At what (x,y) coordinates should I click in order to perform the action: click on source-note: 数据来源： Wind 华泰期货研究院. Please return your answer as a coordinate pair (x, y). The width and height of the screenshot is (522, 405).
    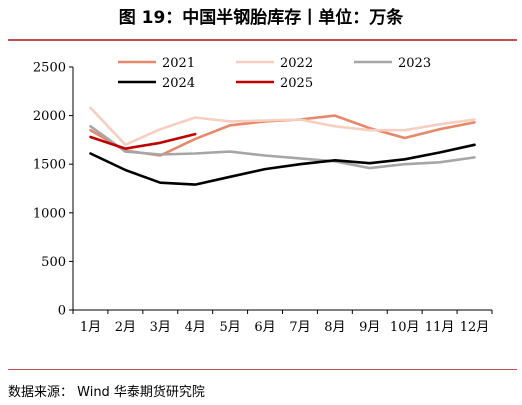
    Looking at the image, I should click on (106, 392).